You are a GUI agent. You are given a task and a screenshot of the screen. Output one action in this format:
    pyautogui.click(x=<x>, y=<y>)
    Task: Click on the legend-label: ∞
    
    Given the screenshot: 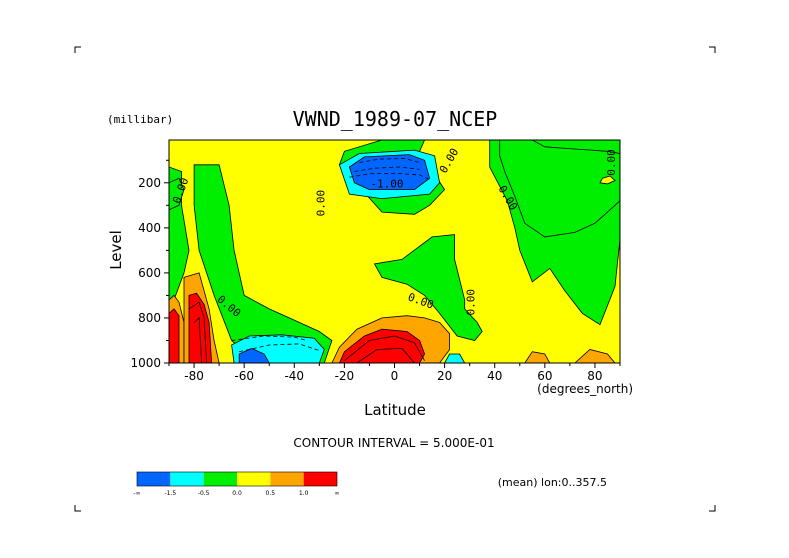 What is the action you would take?
    pyautogui.click(x=337, y=493)
    